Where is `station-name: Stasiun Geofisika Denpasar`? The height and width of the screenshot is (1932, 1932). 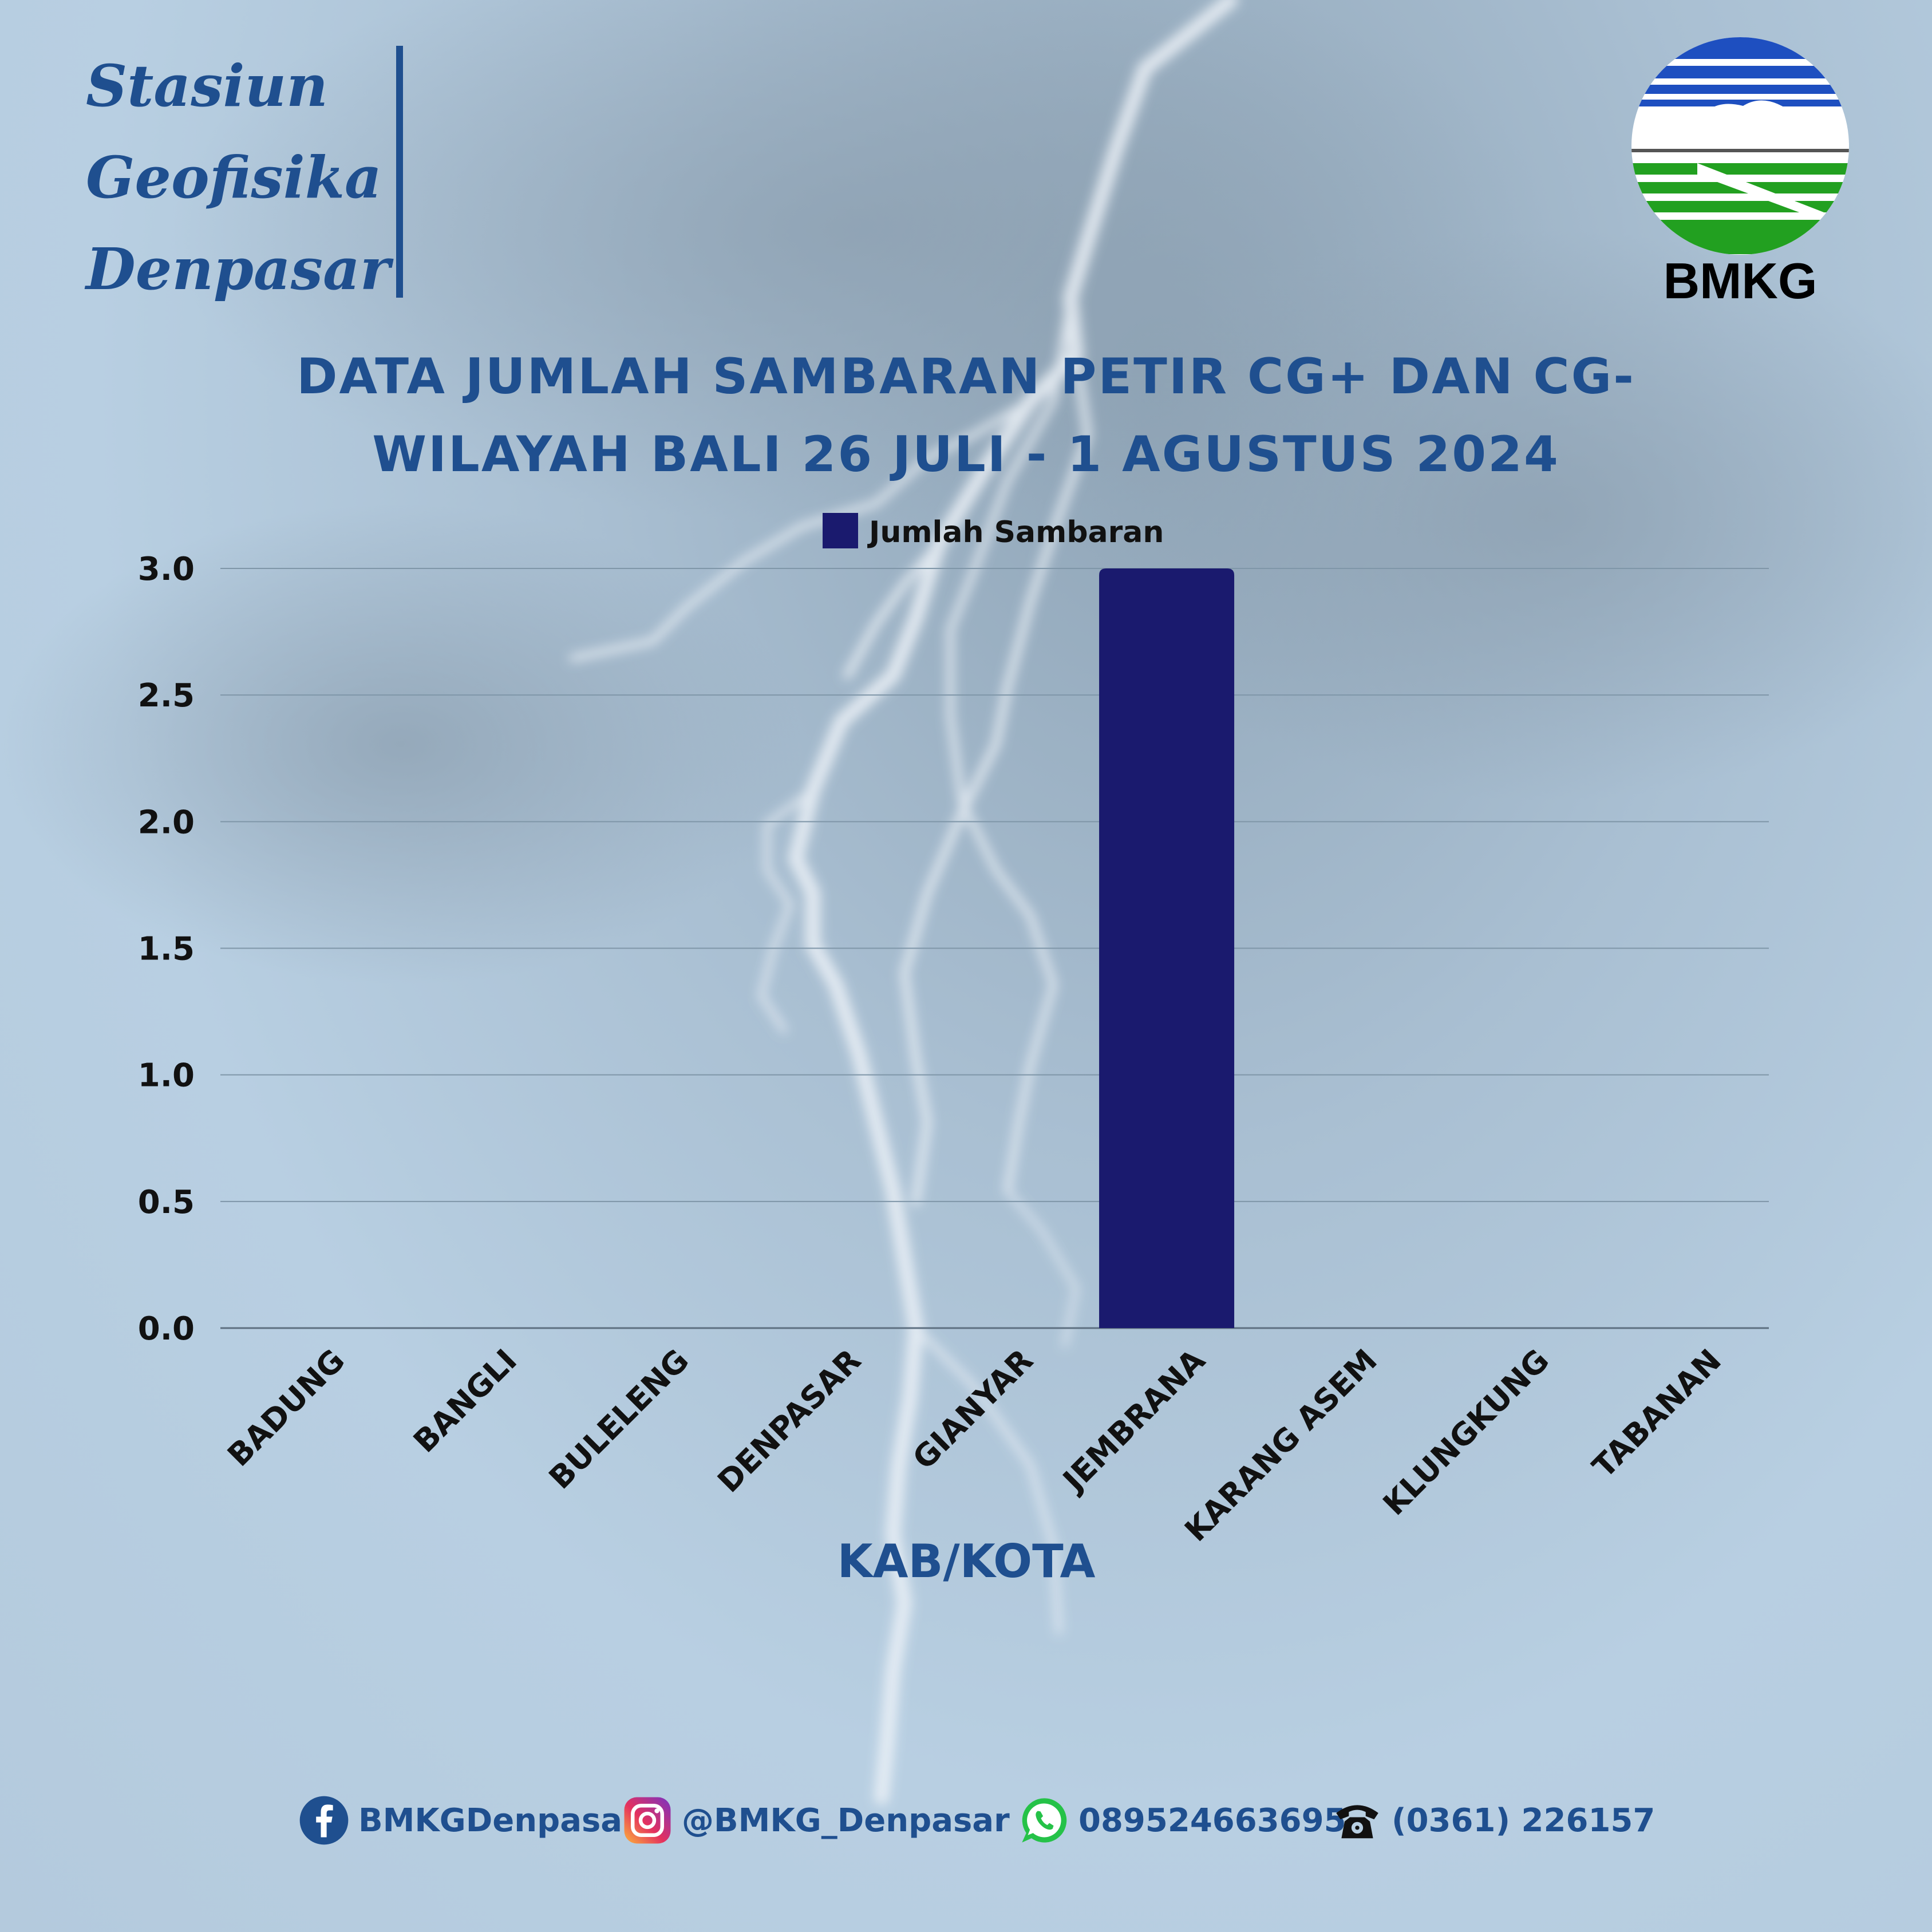 station-name: Stasiun Geofisika Denpasar is located at coordinates (238, 177).